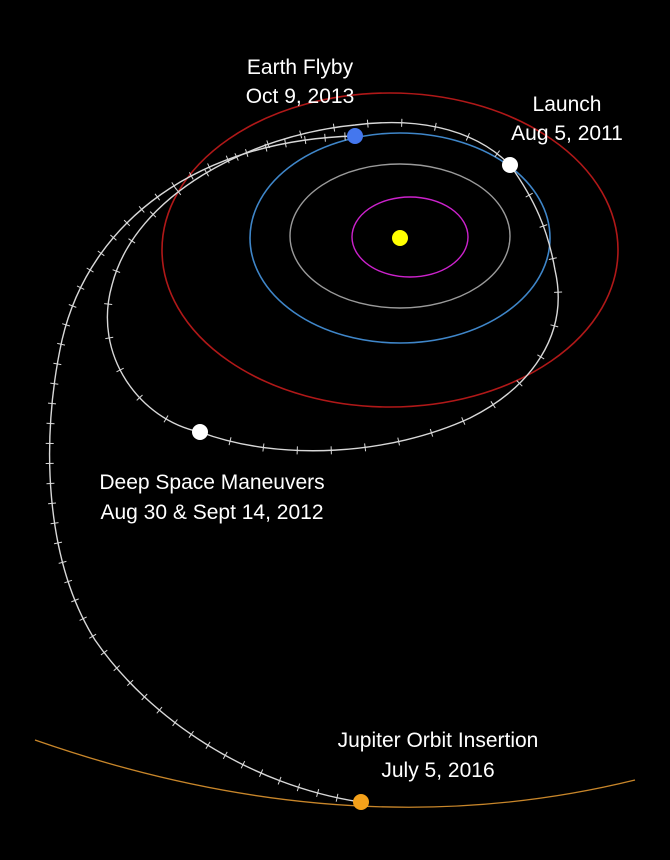  Describe the element at coordinates (437, 770) in the screenshot. I see `jupiter-orbit-insertion-date: July 5, 2016` at that location.